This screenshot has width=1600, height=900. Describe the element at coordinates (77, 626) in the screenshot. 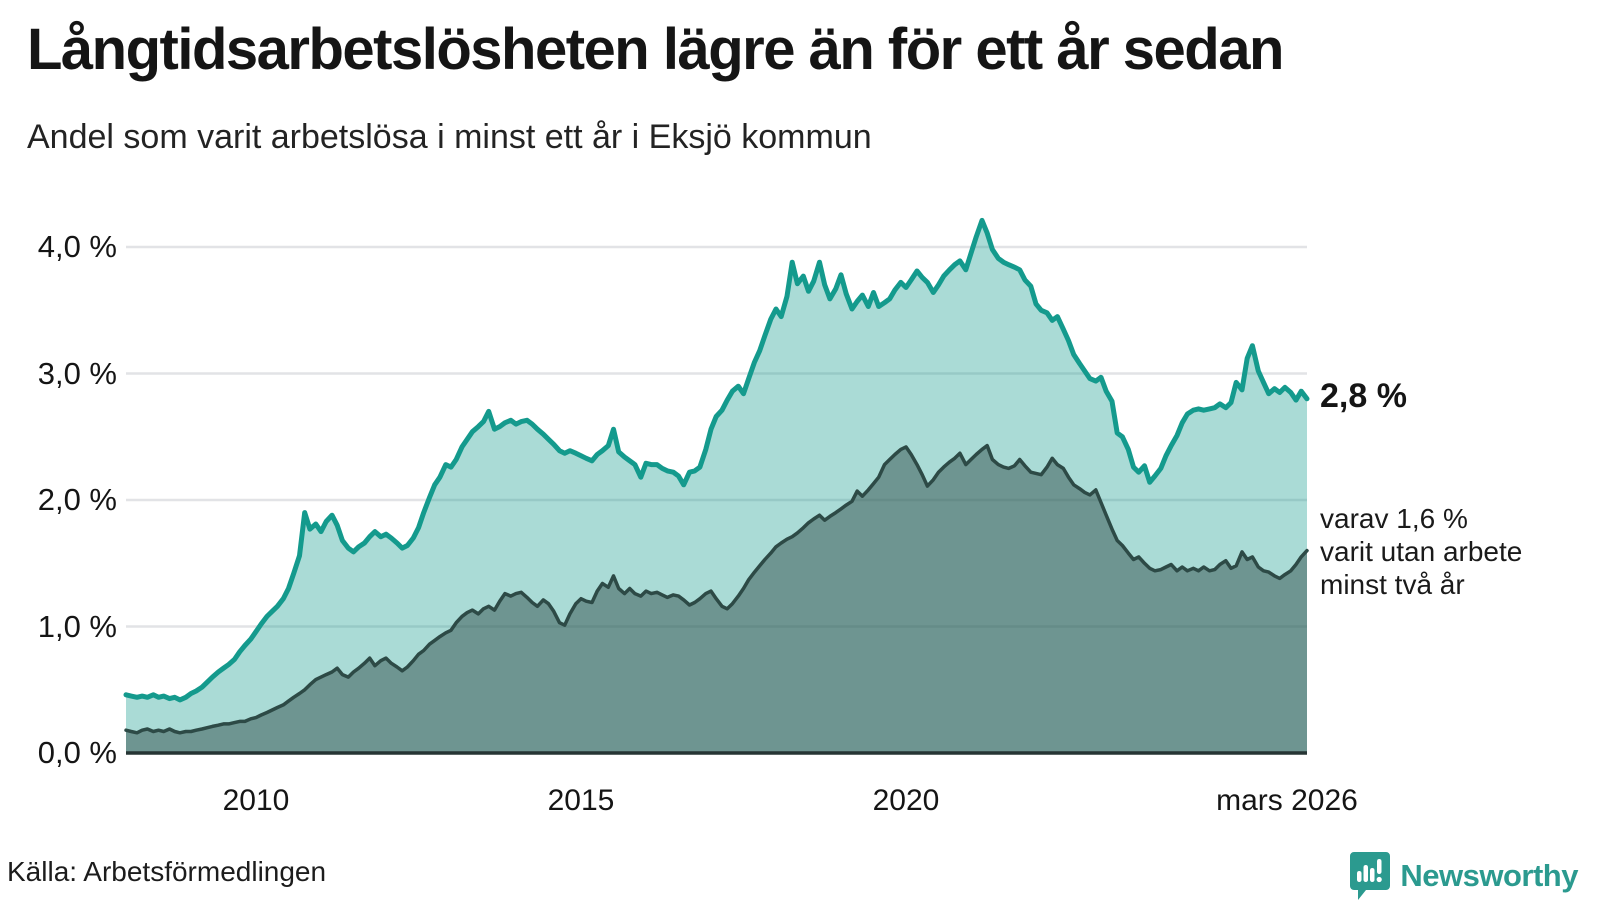

I see `y-tick-label: 1,0 %` at that location.